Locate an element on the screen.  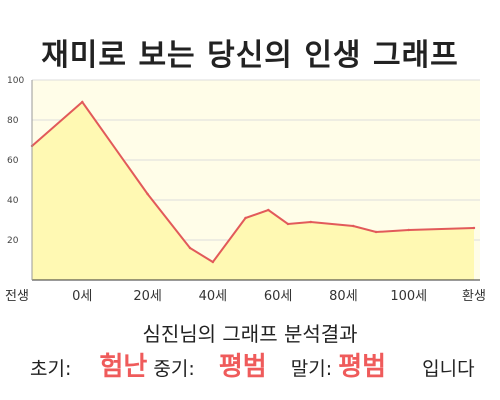
mid-label: 중기: is located at coordinates (174, 369).